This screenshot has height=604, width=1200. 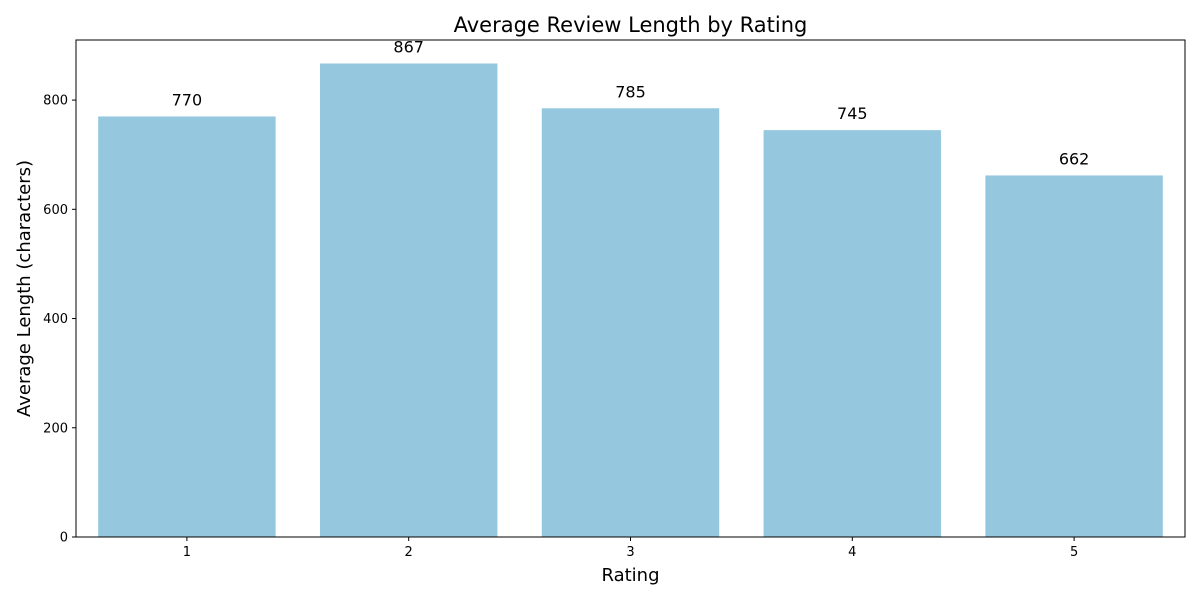 What do you see at coordinates (1074, 158) in the screenshot?
I see `data-label-rating-5: 662` at bounding box center [1074, 158].